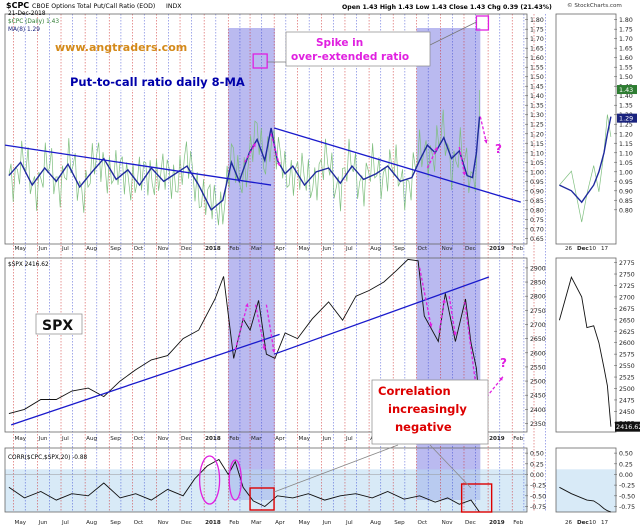 The image size is (640, 528). Describe the element at coordinates (121, 47) in the screenshot. I see `site-watermark: www.angtraders.com` at that location.